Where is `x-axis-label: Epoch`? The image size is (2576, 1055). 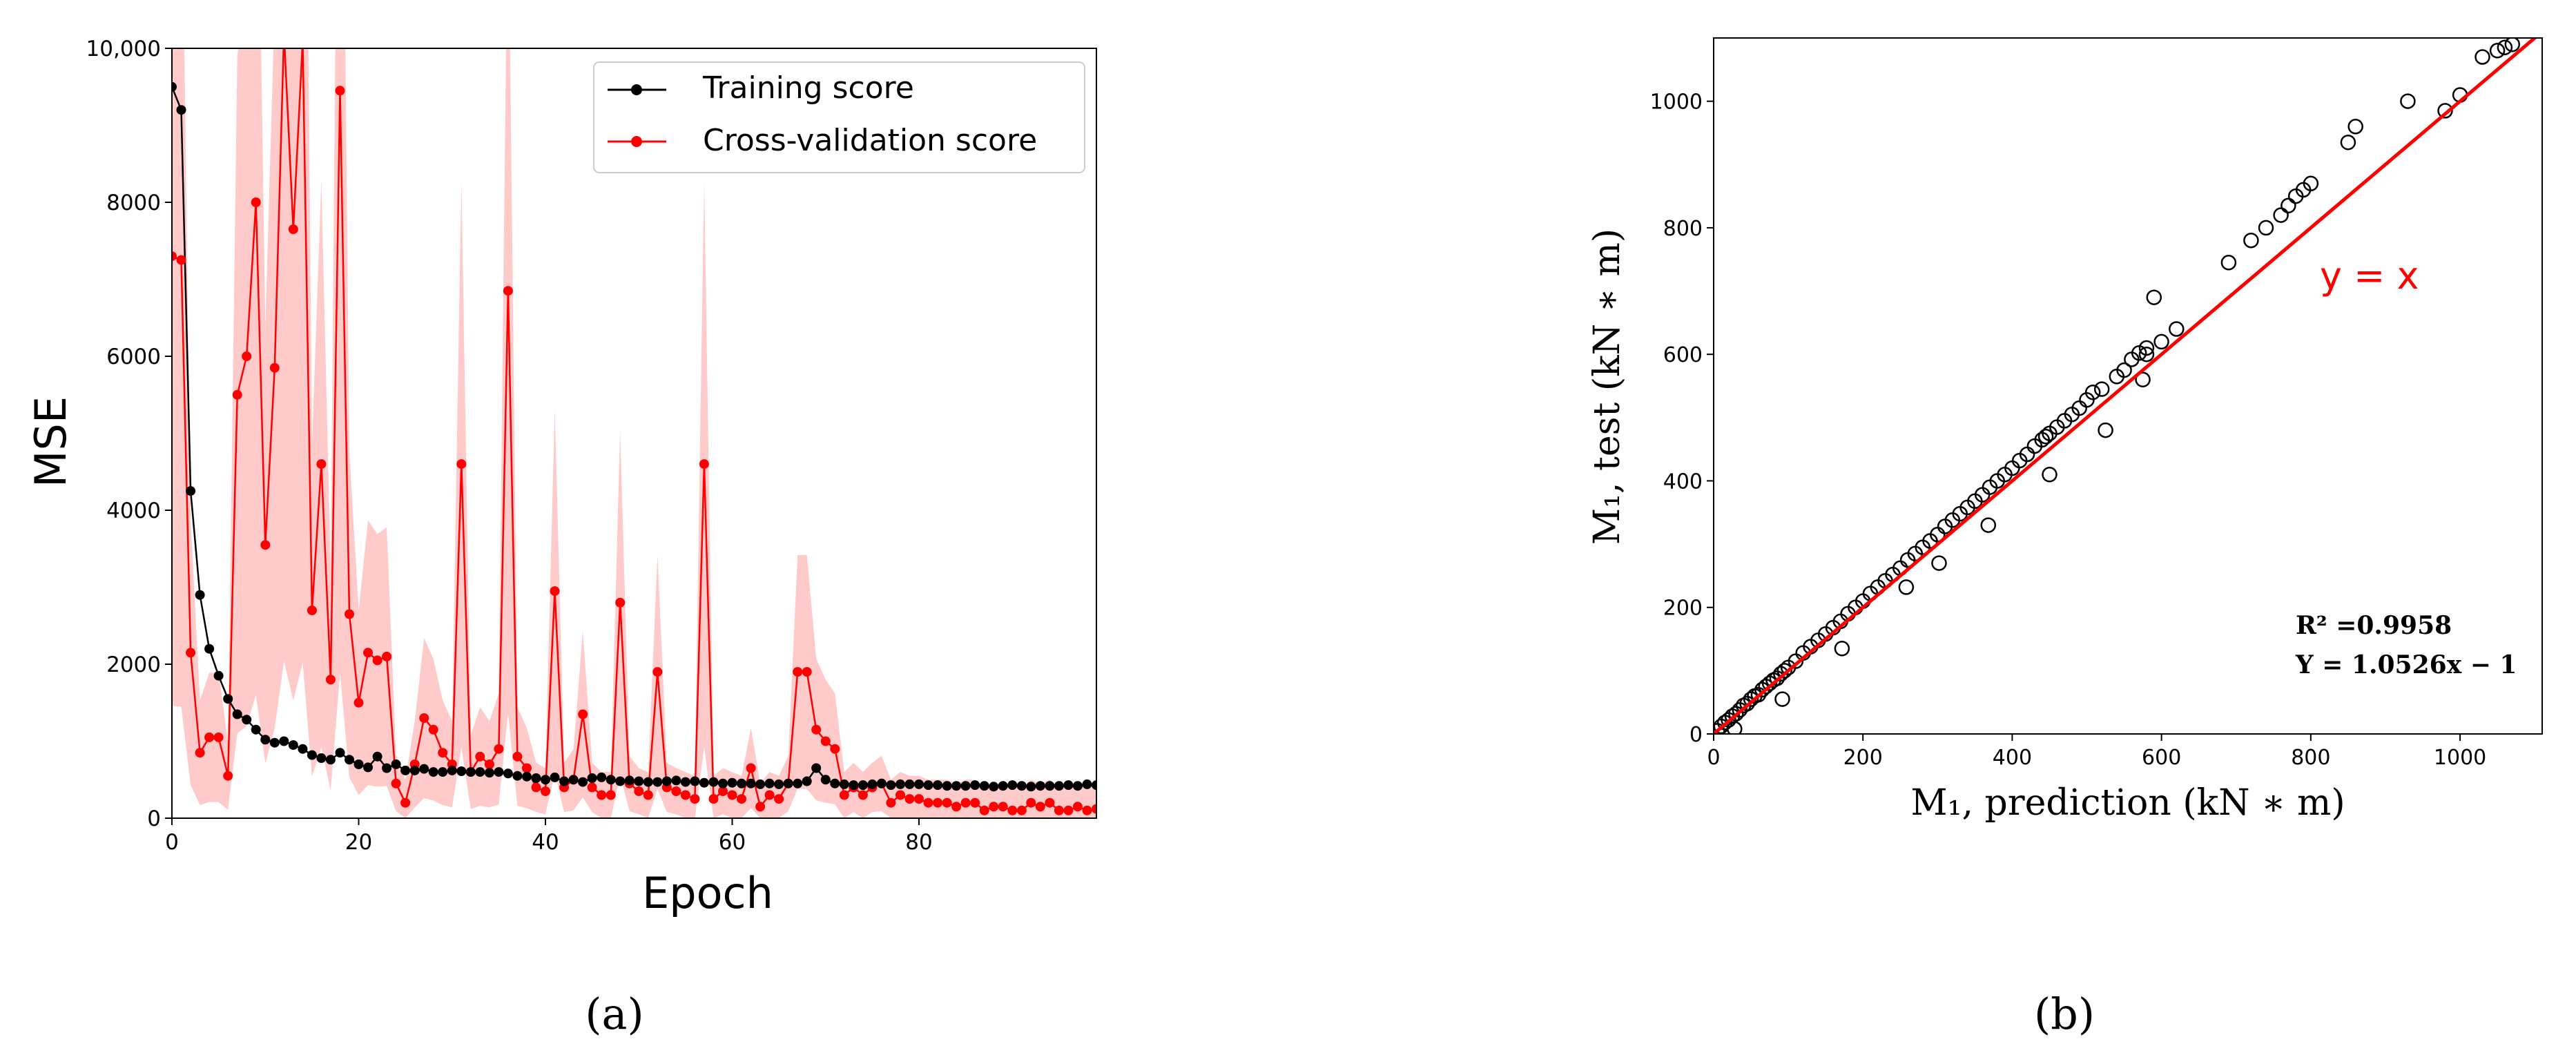 x-axis-label: Epoch is located at coordinates (708, 893).